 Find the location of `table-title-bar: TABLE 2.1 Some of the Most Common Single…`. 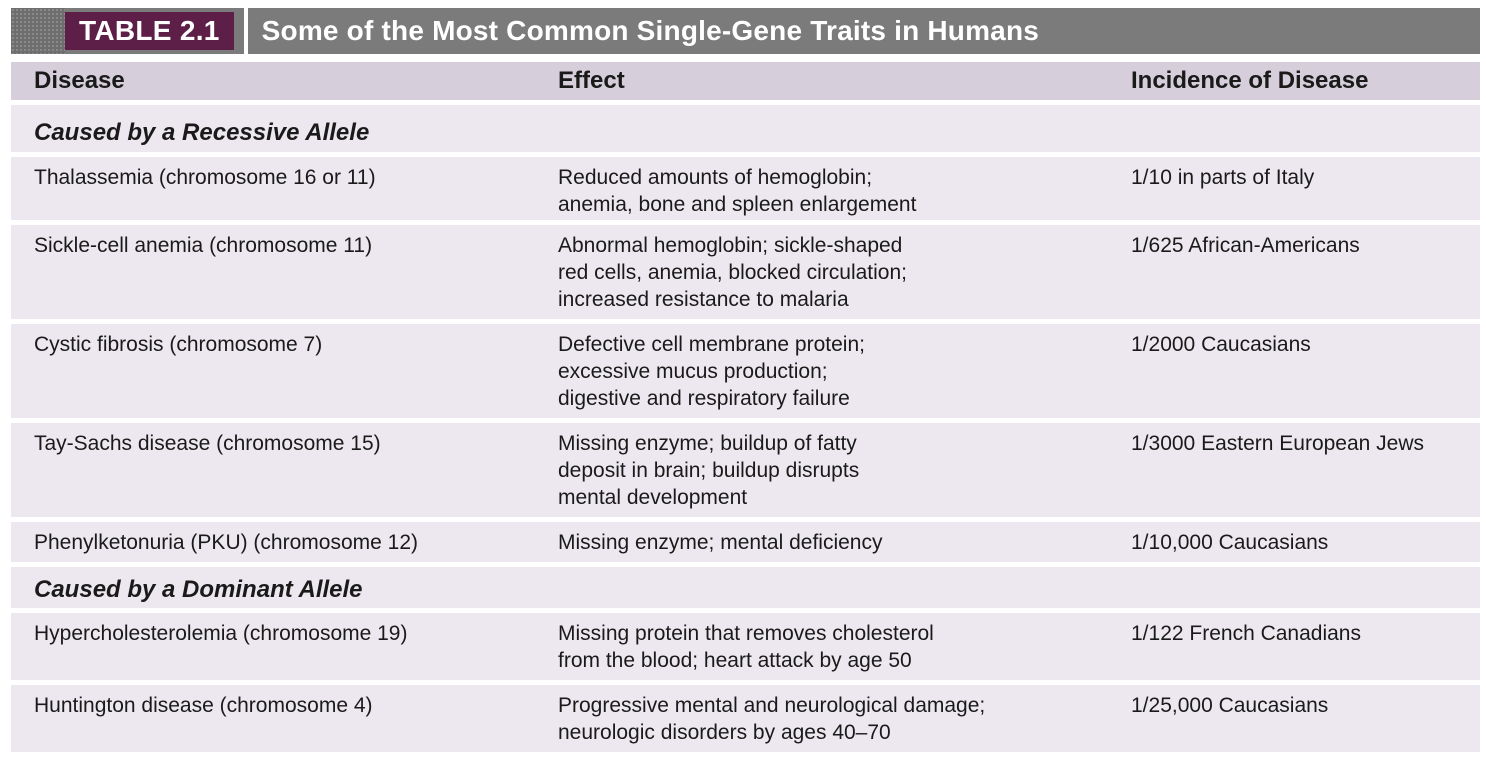

table-title-bar: TABLE 2.1 Some of the Most Common Single… is located at coordinates (745, 31).